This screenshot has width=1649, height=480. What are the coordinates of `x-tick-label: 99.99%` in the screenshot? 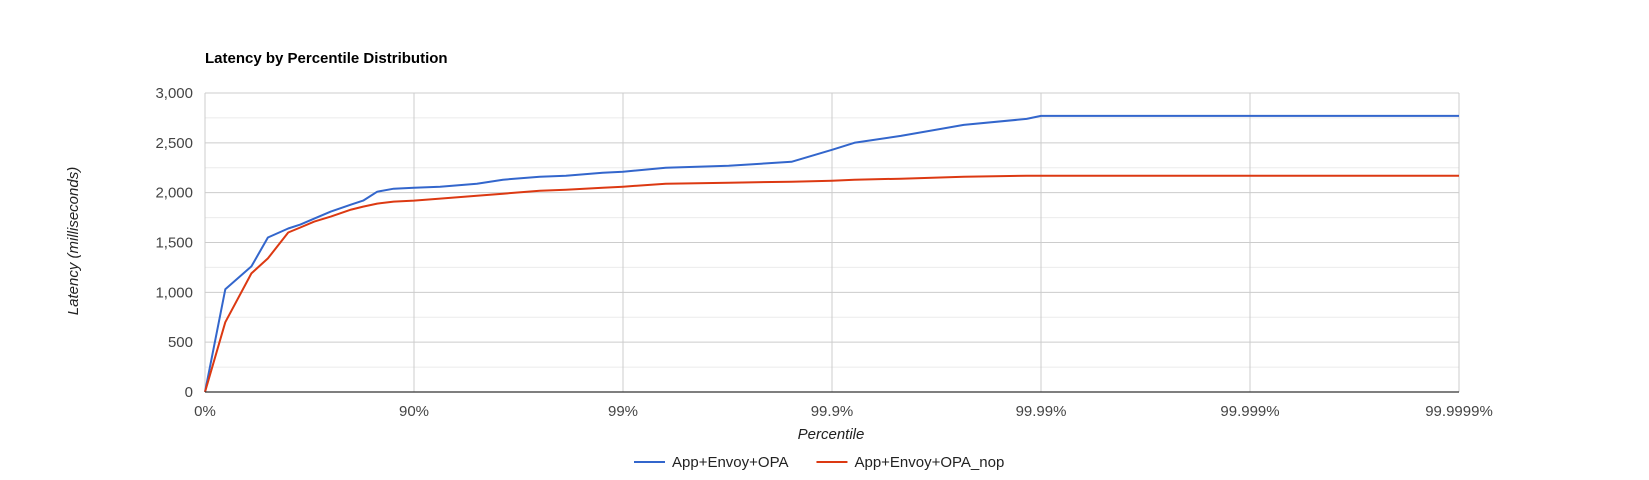 It's located at (1041, 411).